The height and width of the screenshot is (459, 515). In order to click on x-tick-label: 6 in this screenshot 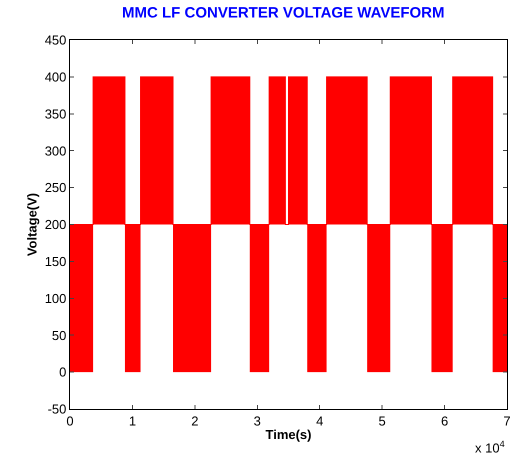, I will do `click(444, 421)`.